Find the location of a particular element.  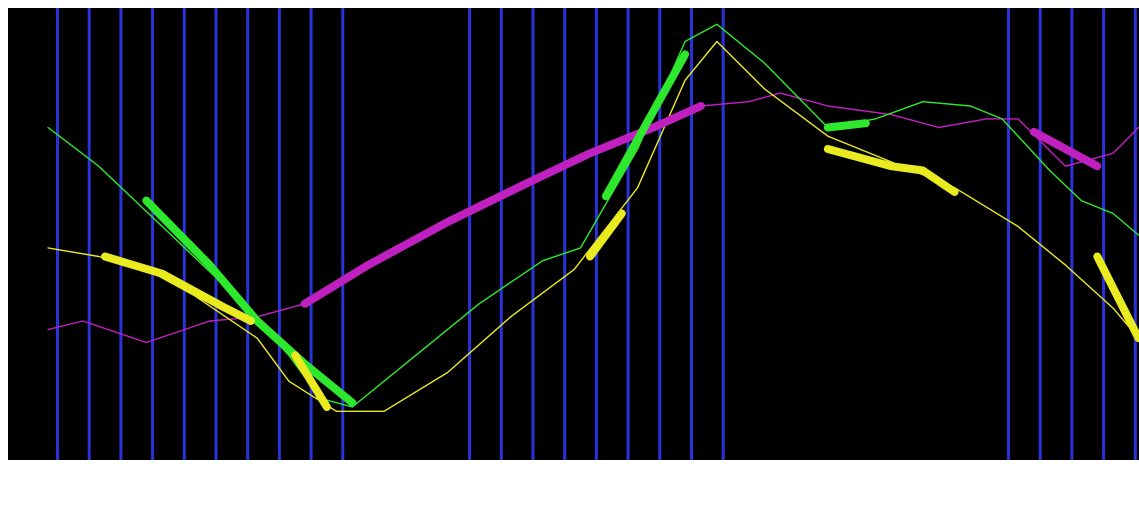

x-tick-label-0: _15:10 is located at coordinates (59, 492).